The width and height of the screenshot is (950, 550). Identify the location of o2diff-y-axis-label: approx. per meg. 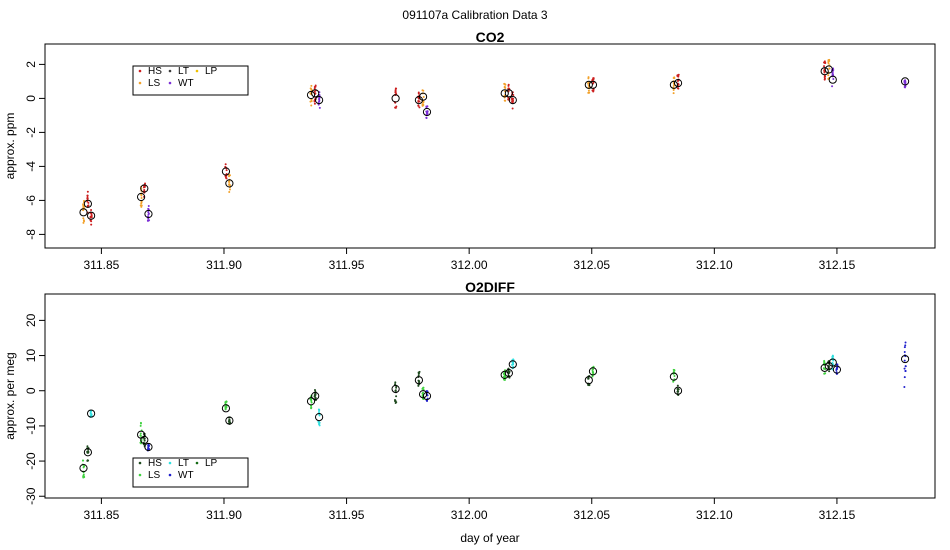
(10, 395).